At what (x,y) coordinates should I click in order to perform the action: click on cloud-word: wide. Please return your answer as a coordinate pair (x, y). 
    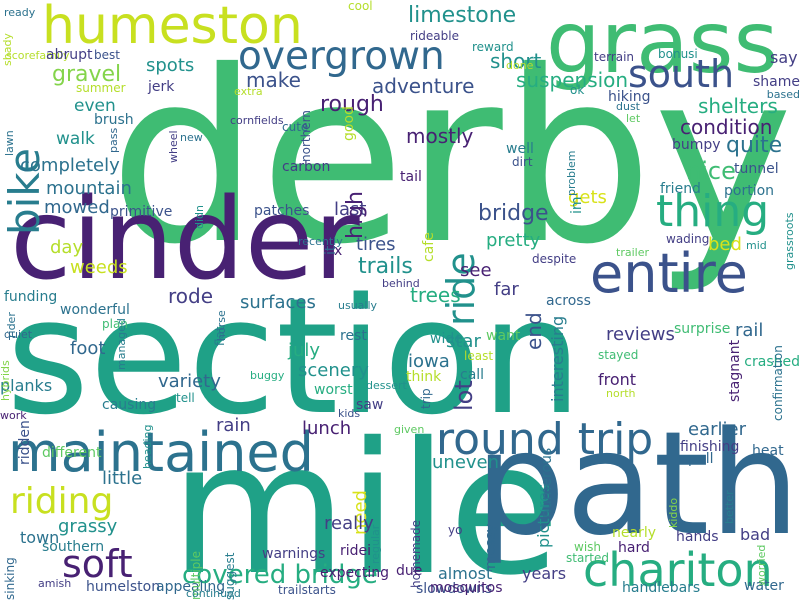
    Looking at the image, I should click on (446, 339).